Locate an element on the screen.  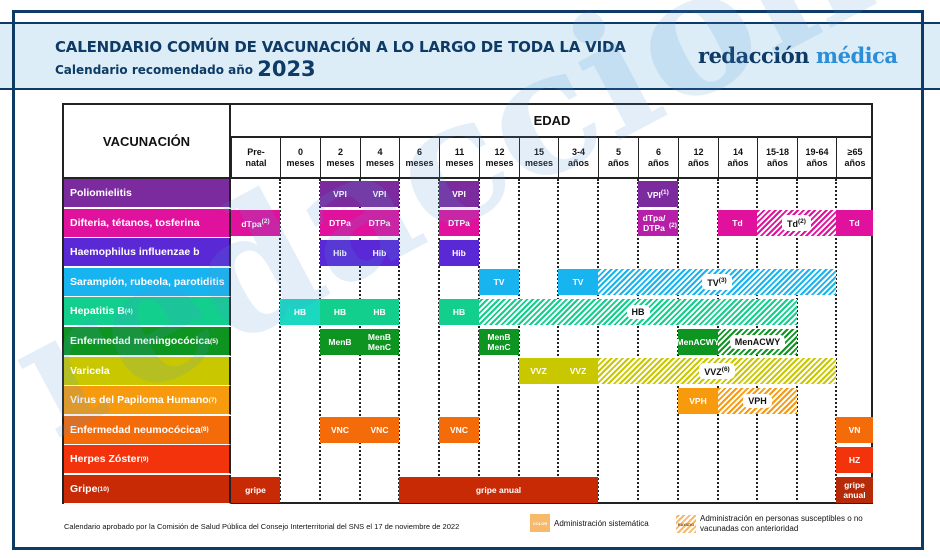
dose-label: MenACWY is located at coordinates (757, 341).